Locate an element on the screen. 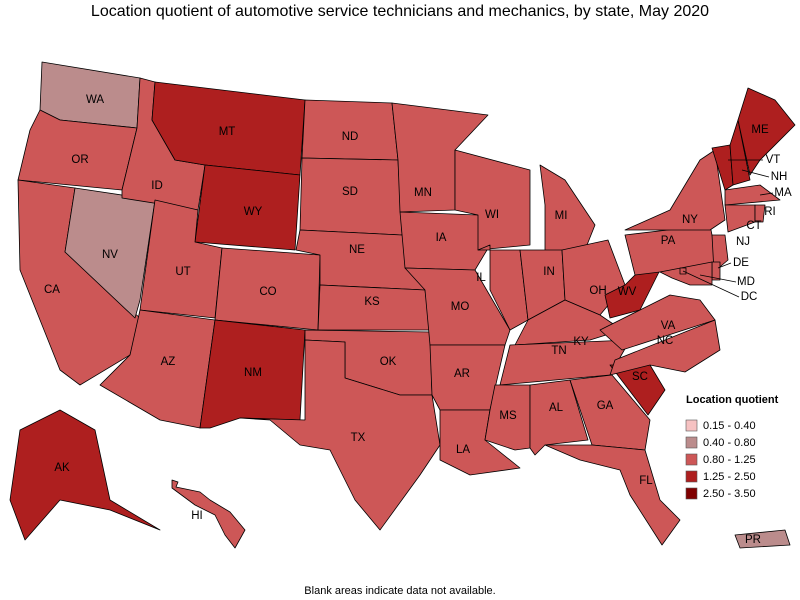  state-label: VA is located at coordinates (668, 326).